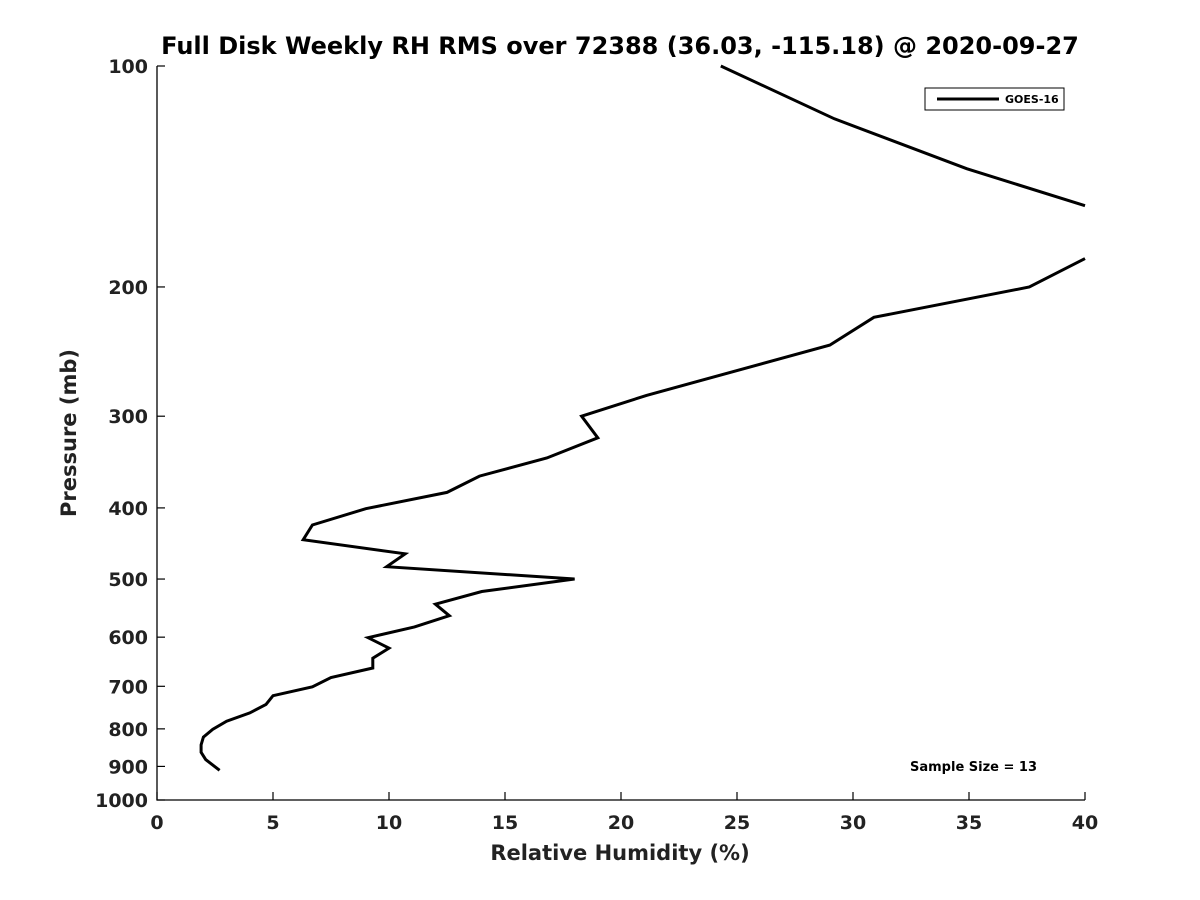 This screenshot has height=900, width=1200. What do you see at coordinates (272, 823) in the screenshot?
I see `x-tick-label-5: 5` at bounding box center [272, 823].